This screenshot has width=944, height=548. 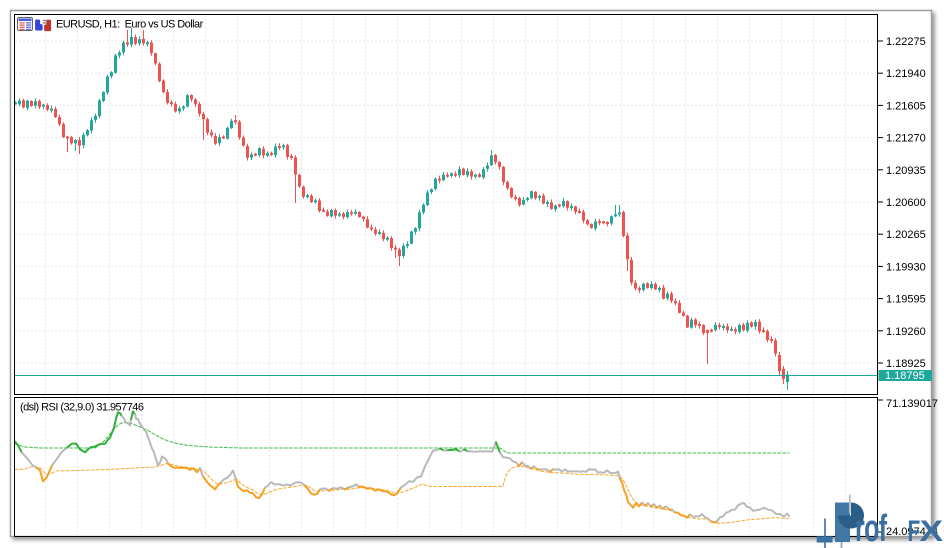 I want to click on svg-text: 1.19260, so click(x=906, y=332).